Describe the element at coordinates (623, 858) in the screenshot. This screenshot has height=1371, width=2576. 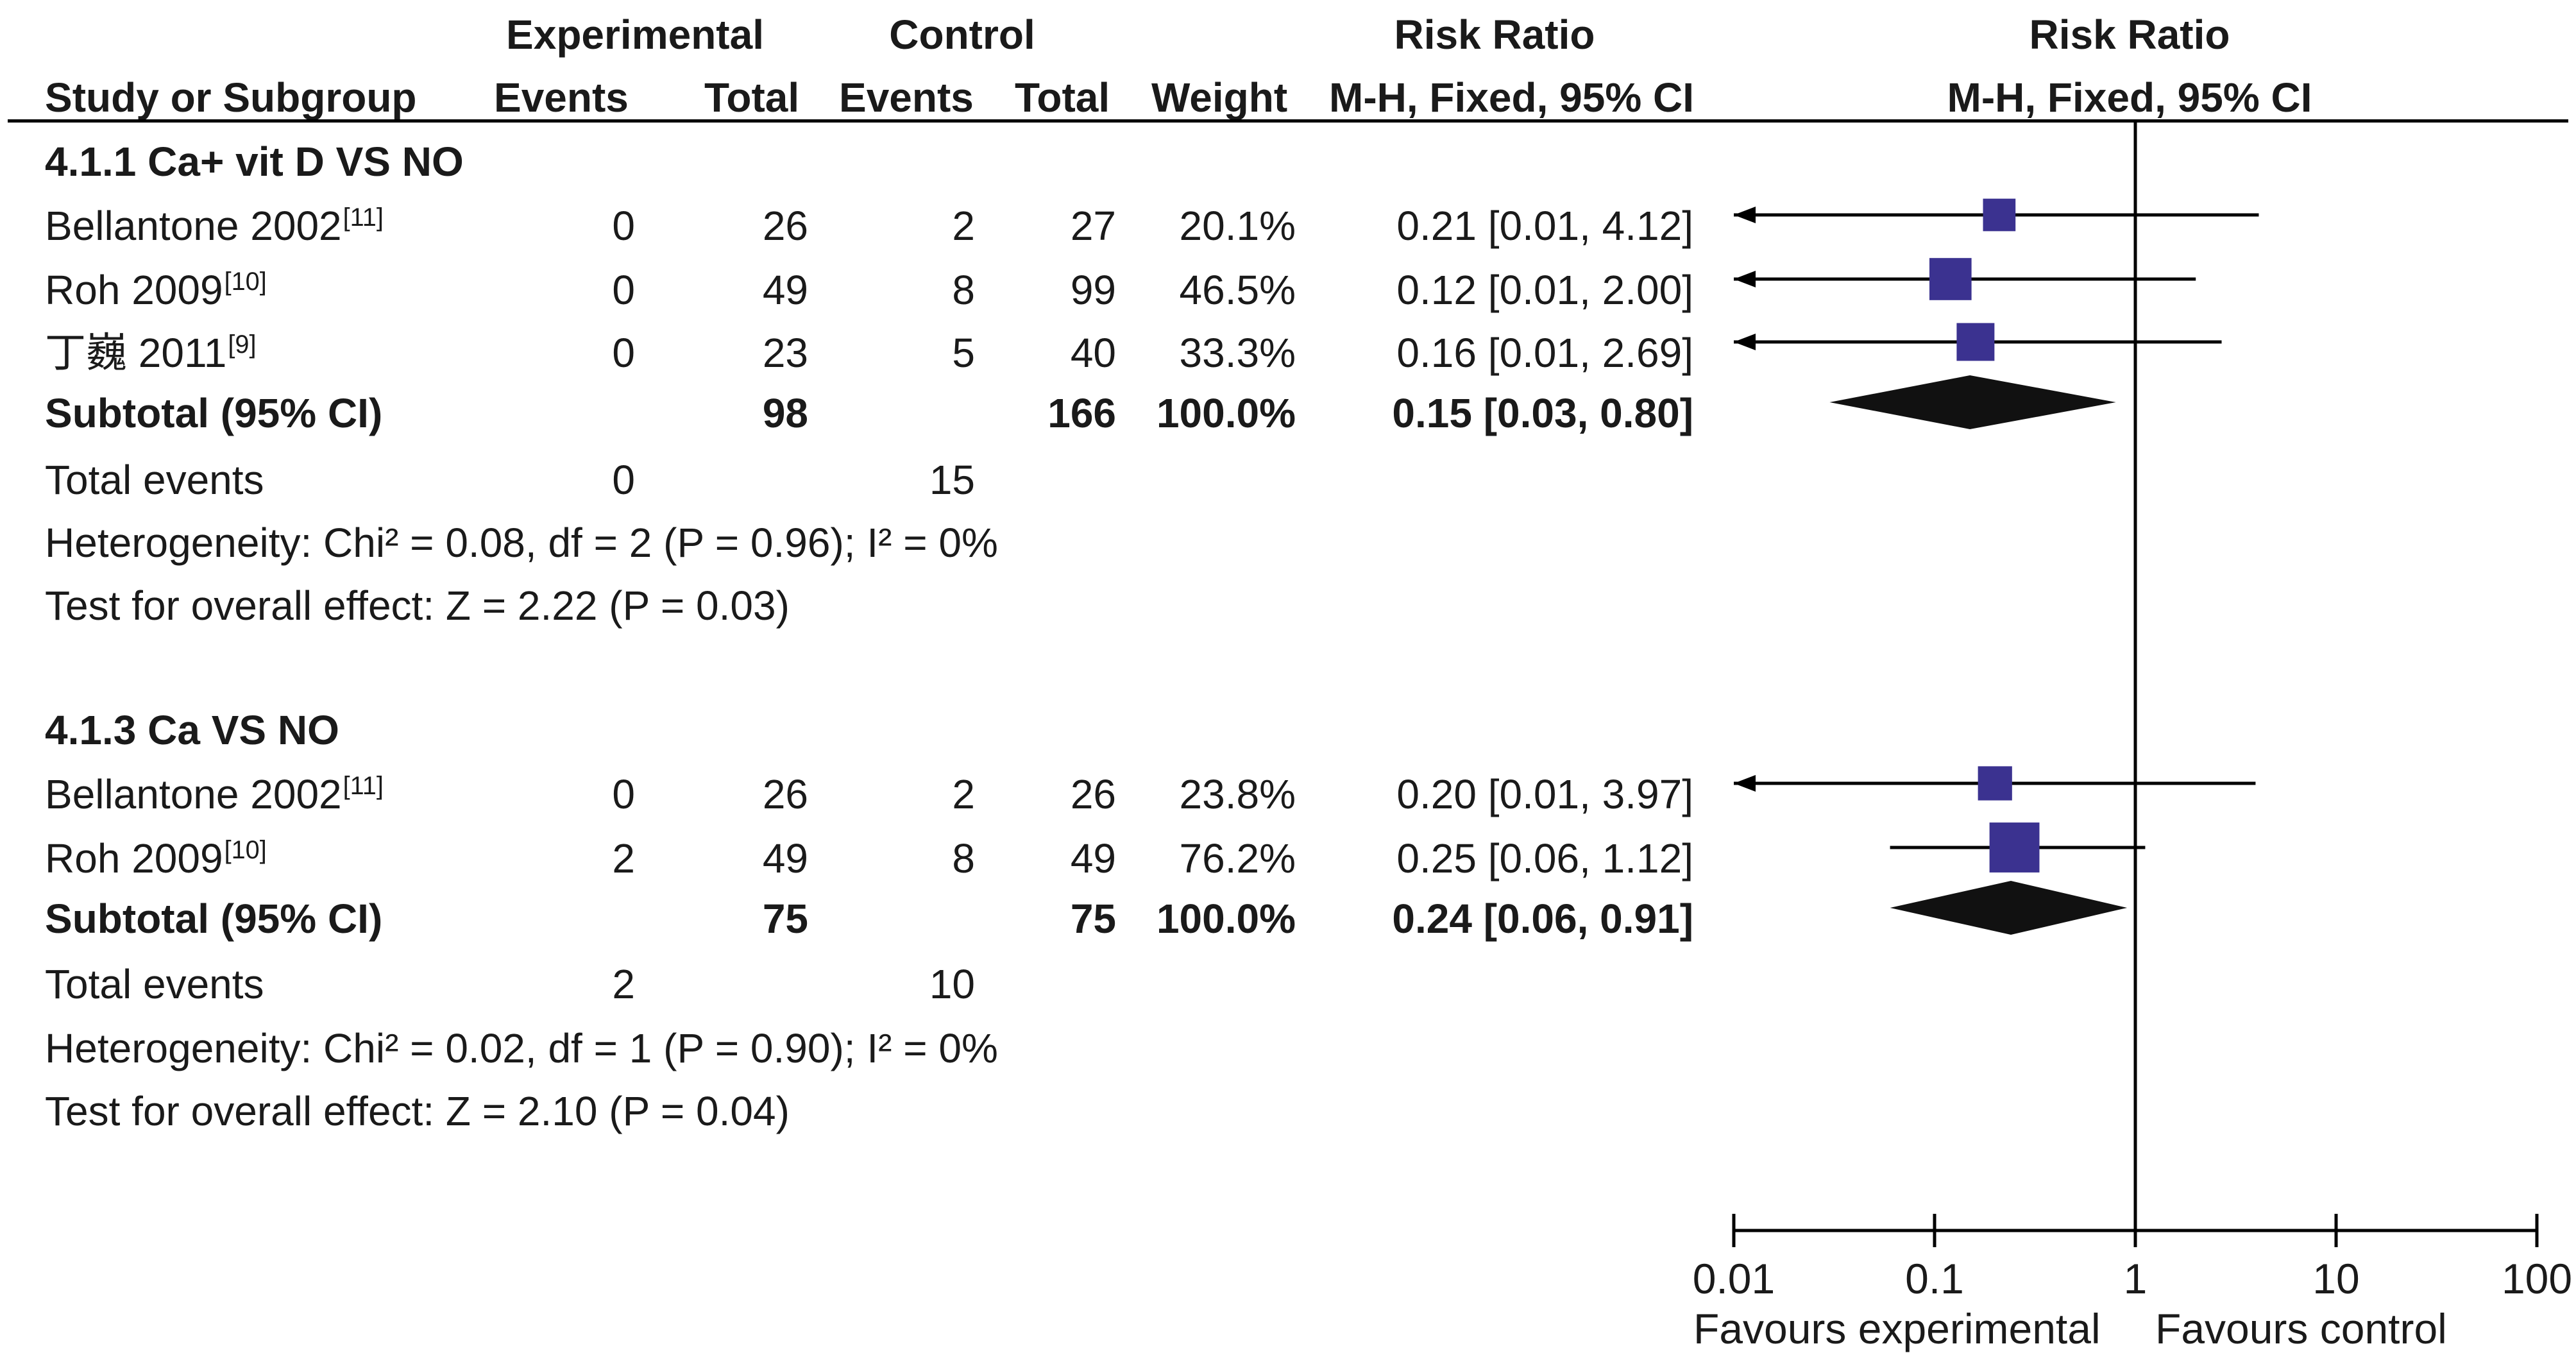
I see `exp-events-cell: 2` at that location.